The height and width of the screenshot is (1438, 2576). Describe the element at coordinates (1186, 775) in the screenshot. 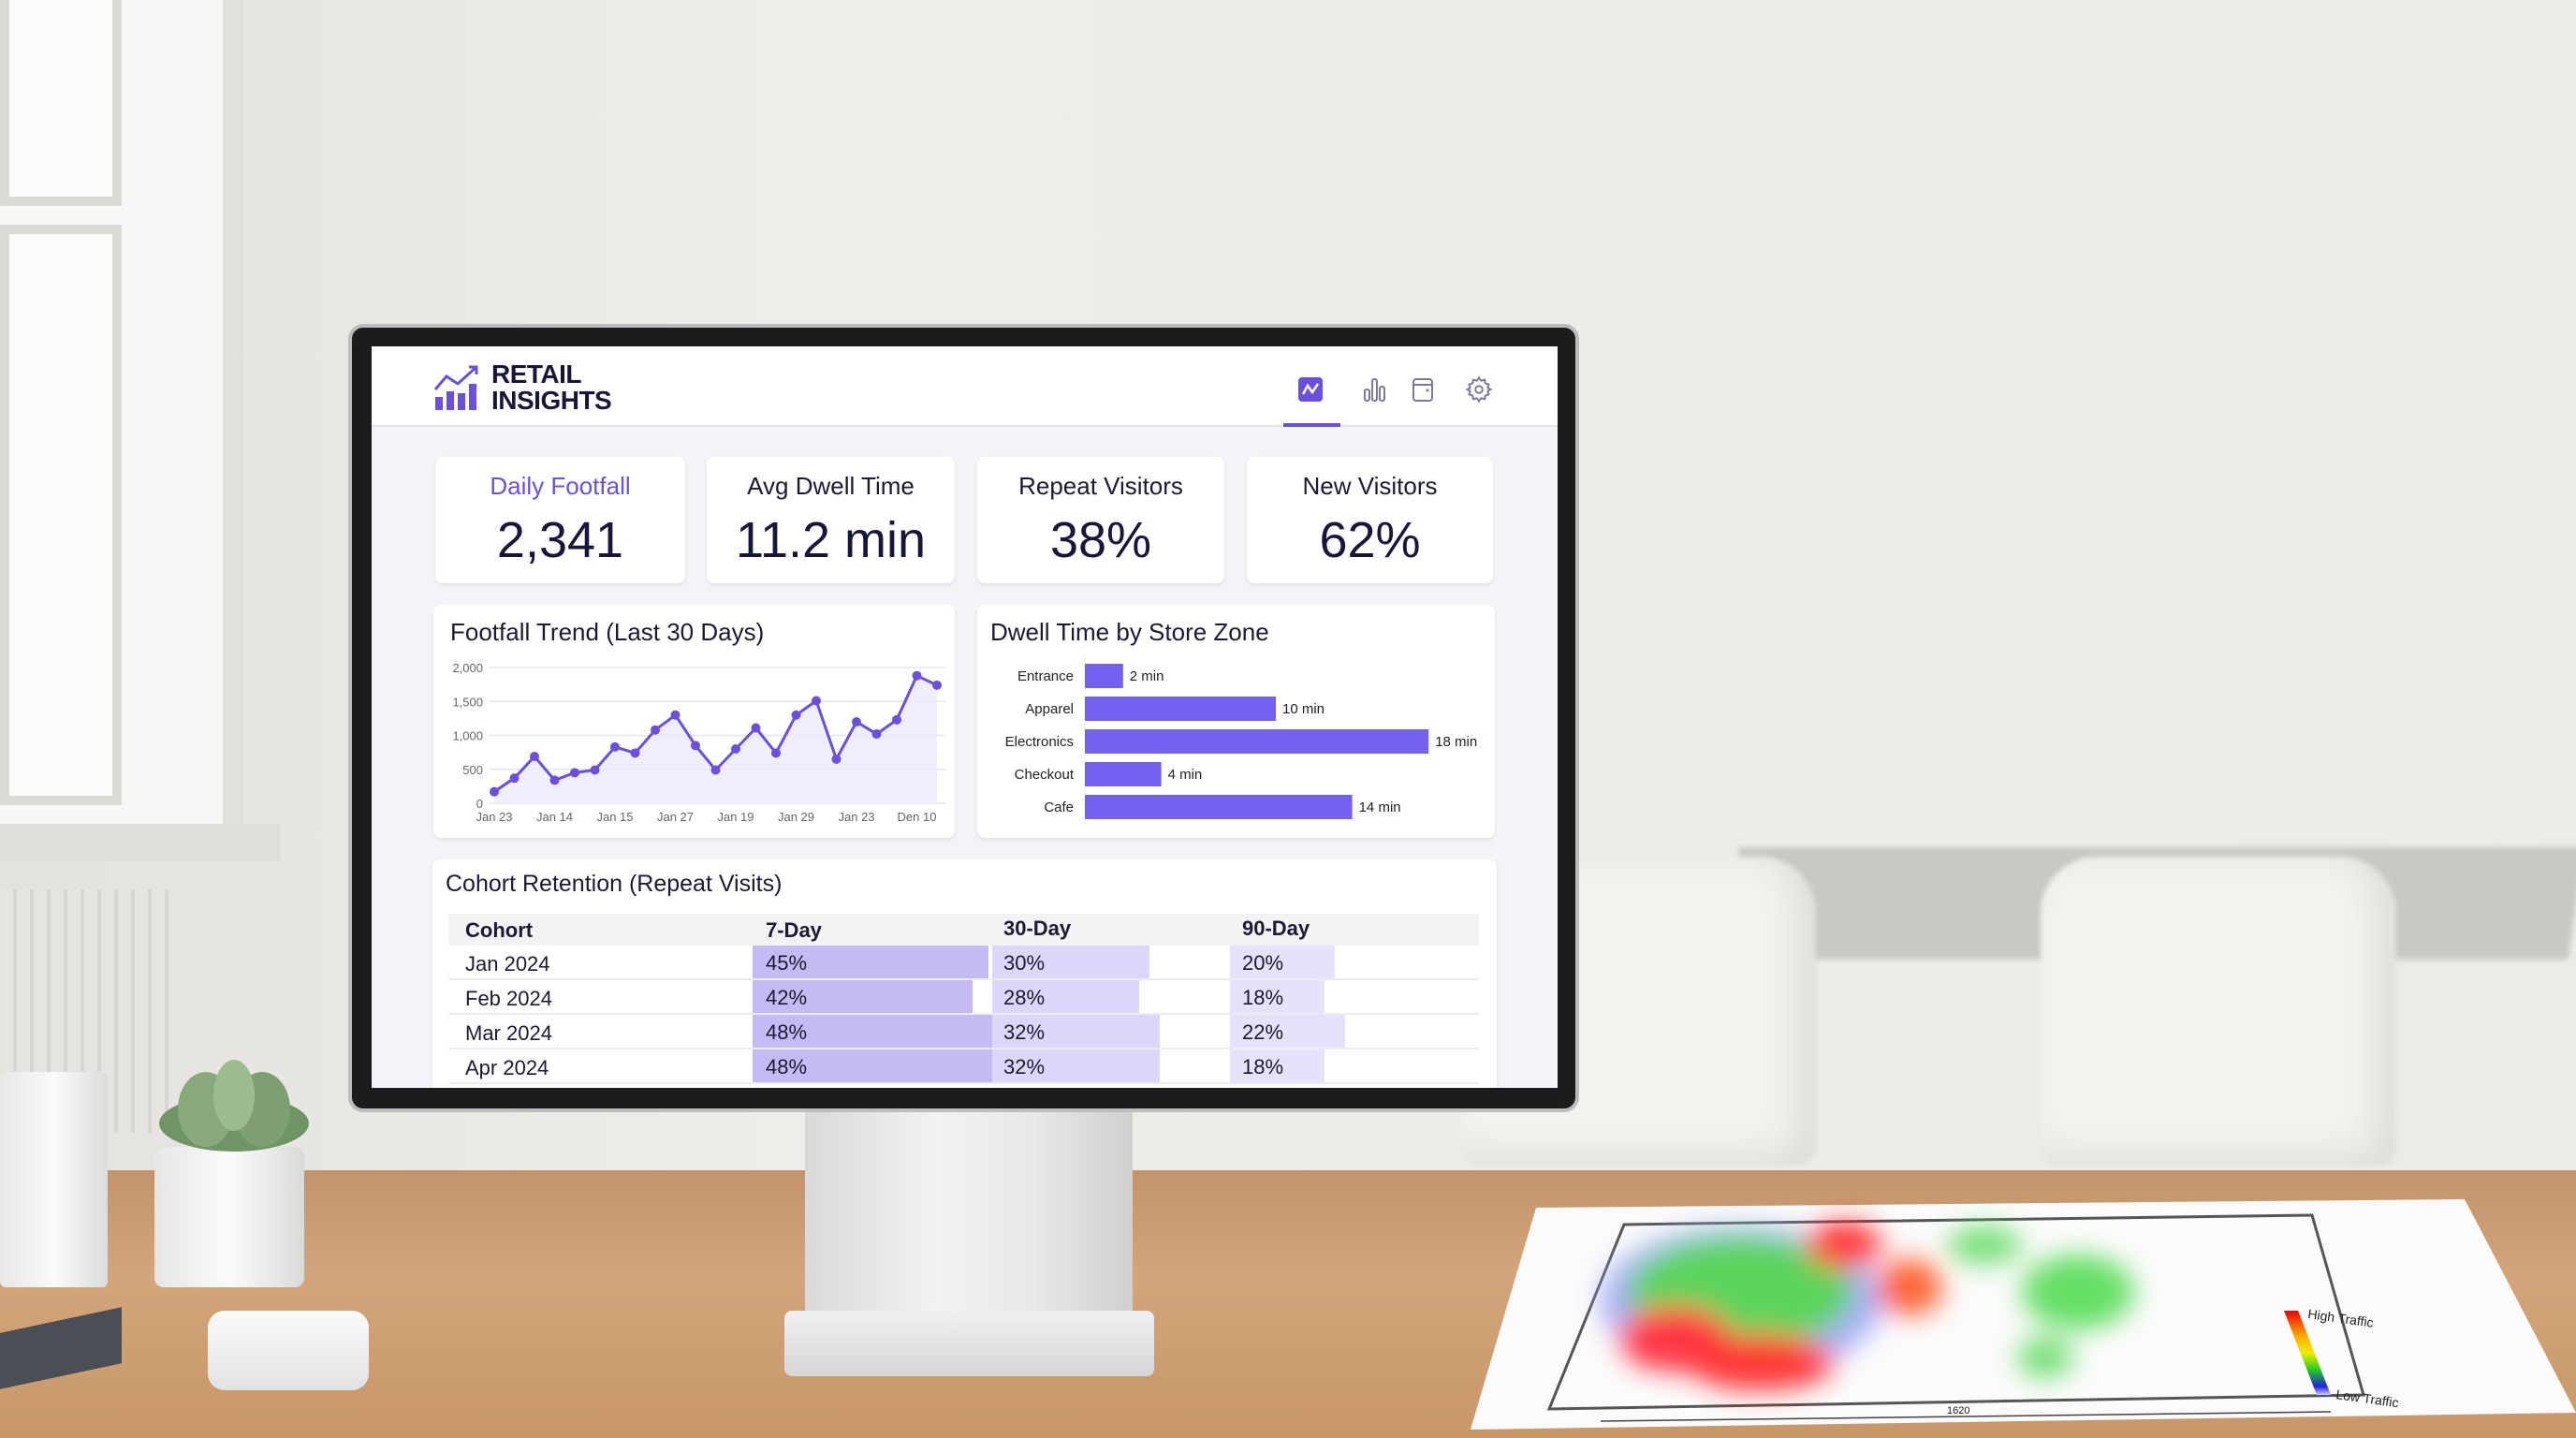

I see `bar-value-label: 4 min` at that location.